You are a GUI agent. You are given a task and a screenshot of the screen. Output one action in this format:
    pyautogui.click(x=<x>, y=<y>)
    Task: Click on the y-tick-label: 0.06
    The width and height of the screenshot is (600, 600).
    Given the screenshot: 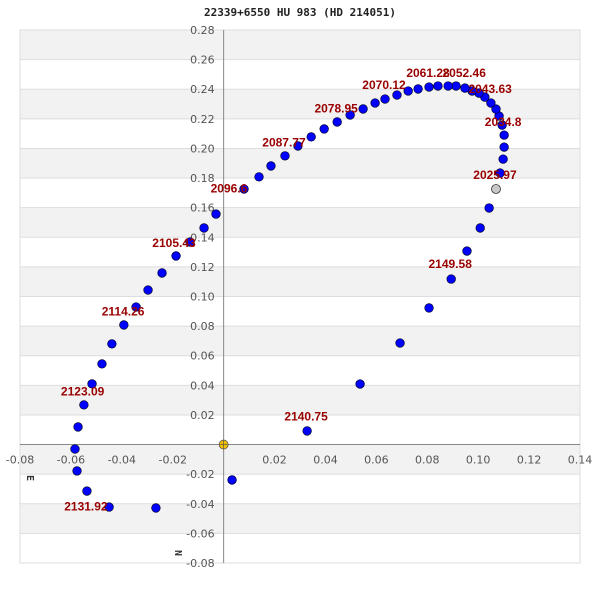 What is the action you would take?
    pyautogui.click(x=202, y=356)
    